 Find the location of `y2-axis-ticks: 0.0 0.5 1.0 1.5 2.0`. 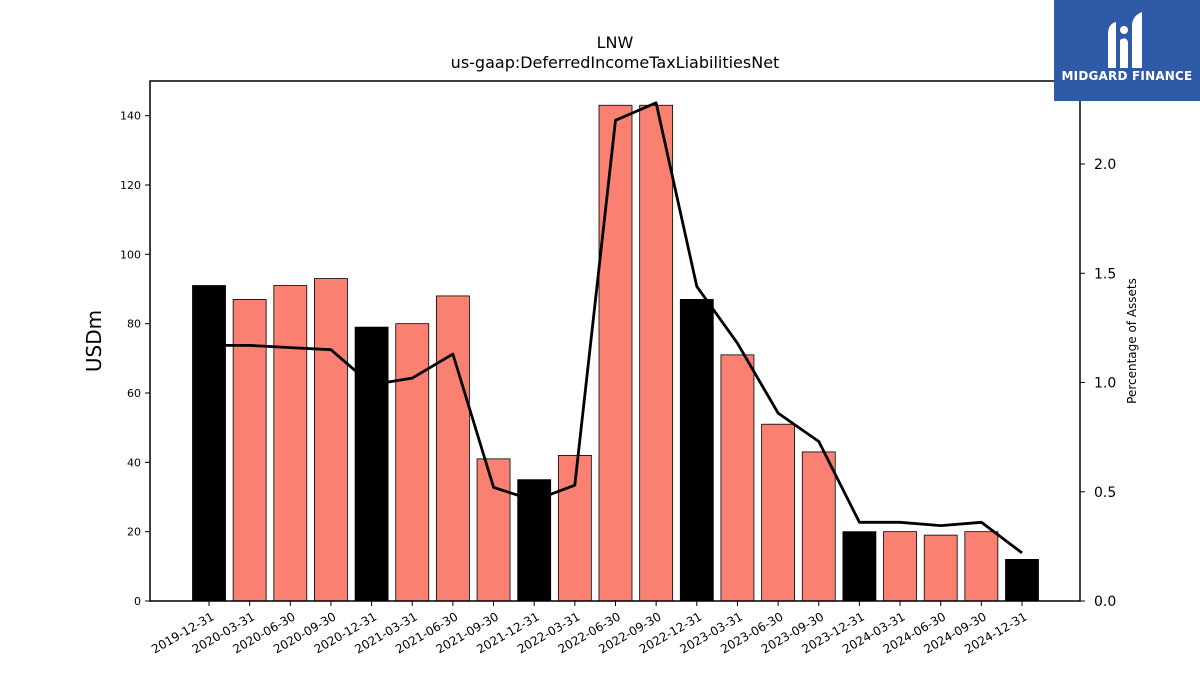

y2-axis-ticks: 0.0 0.5 1.0 1.5 2.0 is located at coordinates (1098, 383).